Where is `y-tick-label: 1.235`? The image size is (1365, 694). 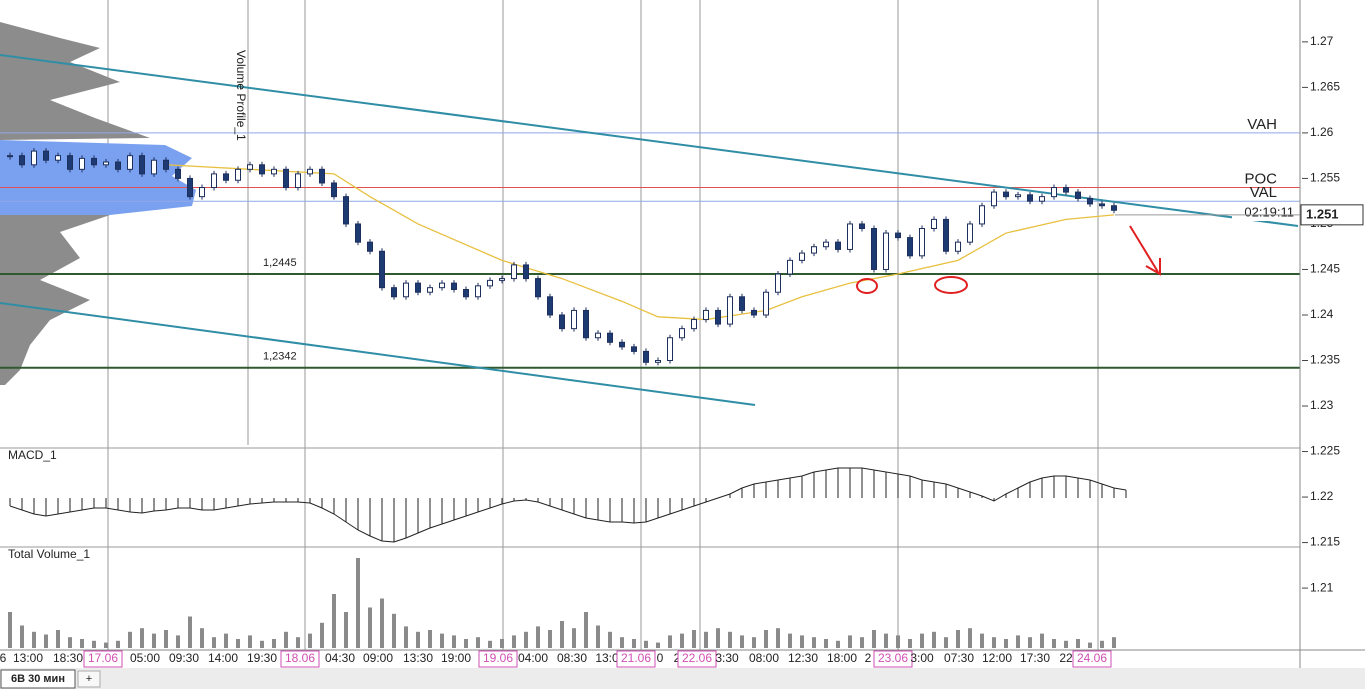 y-tick-label: 1.235 is located at coordinates (1325, 360).